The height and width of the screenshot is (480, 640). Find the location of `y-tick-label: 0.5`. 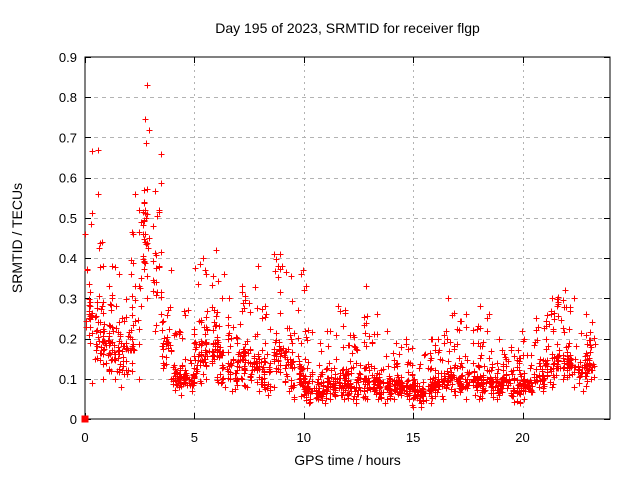

y-tick-label: 0.5 is located at coordinates (68, 218).